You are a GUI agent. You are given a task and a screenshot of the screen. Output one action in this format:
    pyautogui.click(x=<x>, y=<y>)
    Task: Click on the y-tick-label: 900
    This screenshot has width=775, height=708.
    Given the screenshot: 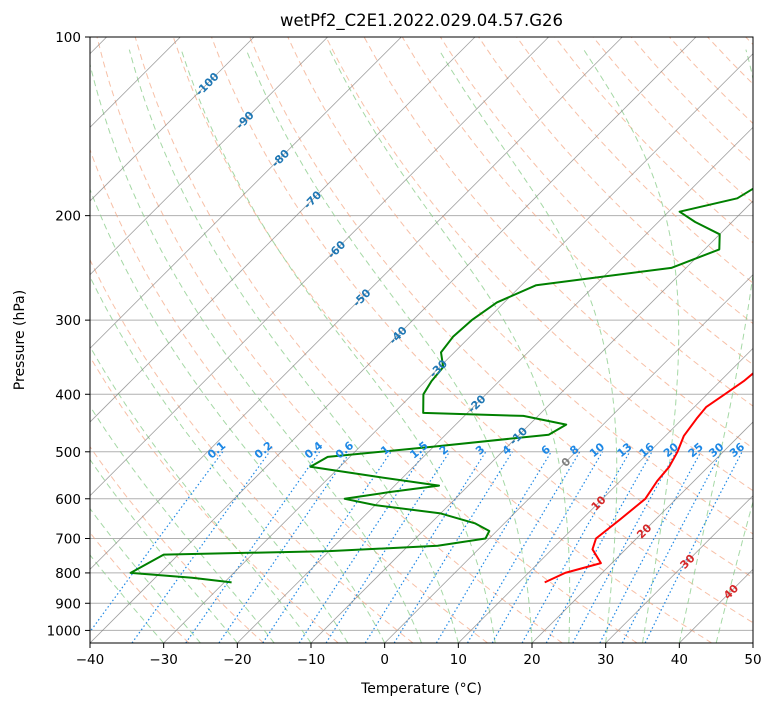 What is the action you would take?
    pyautogui.click(x=68, y=604)
    